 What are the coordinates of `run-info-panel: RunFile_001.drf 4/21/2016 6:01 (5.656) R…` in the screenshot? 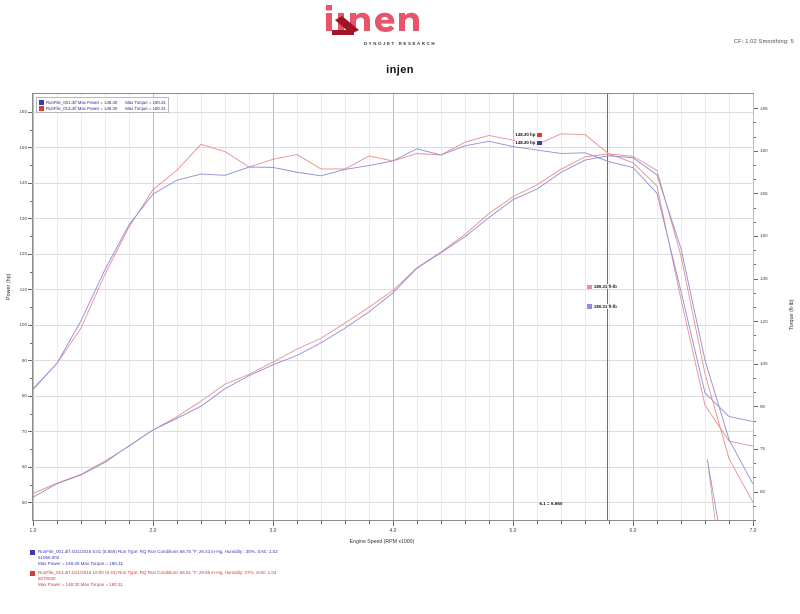 It's located at (412, 569).